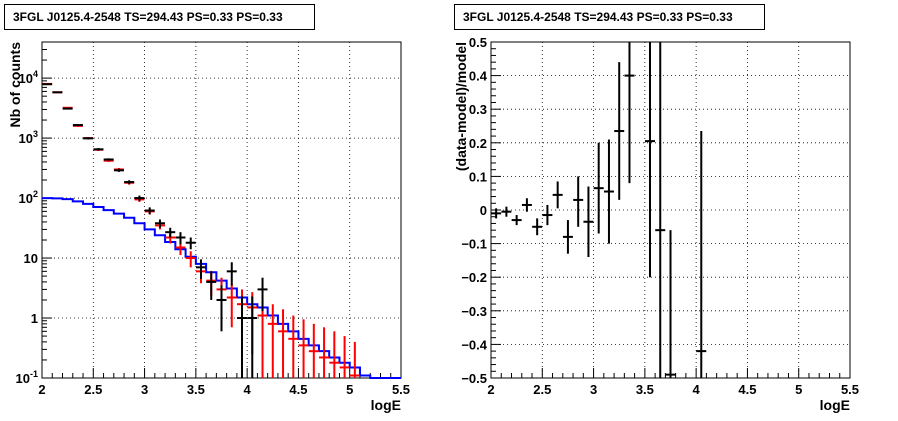 Image resolution: width=898 pixels, height=421 pixels. I want to click on residuals-x-tick-label: 5, so click(798, 389).